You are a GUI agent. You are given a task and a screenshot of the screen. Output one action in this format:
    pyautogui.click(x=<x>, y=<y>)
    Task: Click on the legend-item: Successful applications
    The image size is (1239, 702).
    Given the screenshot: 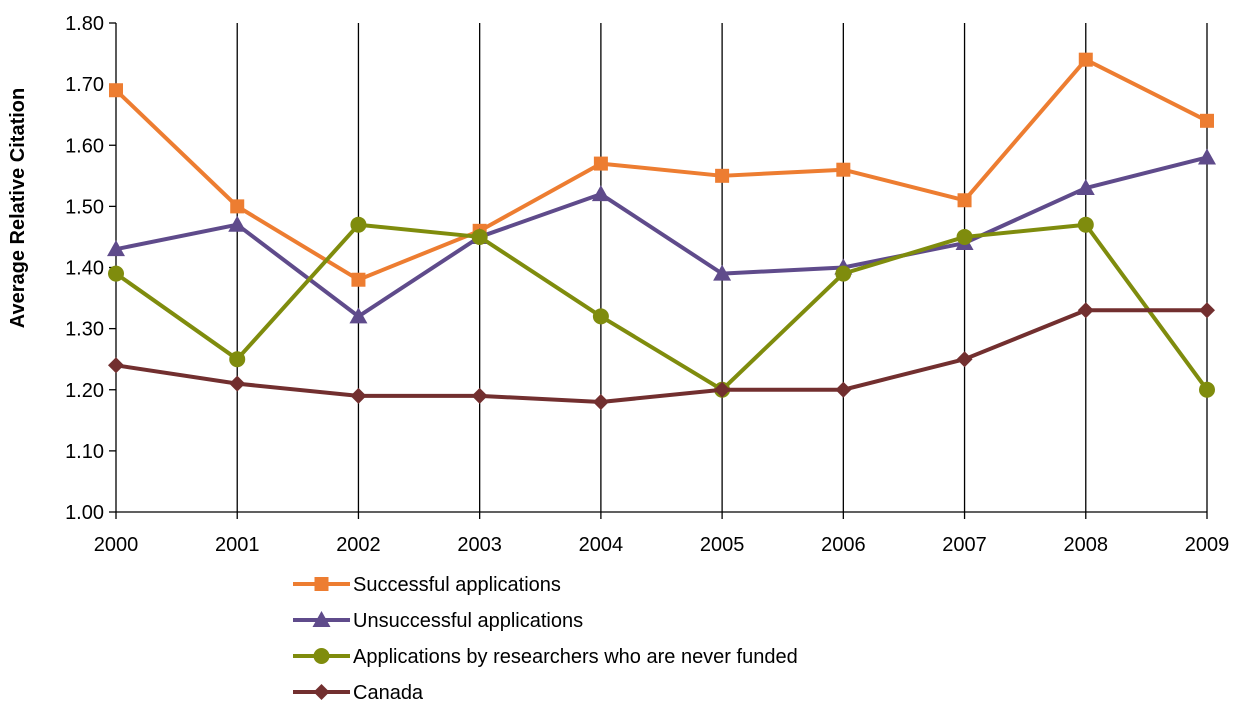 What is the action you would take?
    pyautogui.click(x=427, y=585)
    